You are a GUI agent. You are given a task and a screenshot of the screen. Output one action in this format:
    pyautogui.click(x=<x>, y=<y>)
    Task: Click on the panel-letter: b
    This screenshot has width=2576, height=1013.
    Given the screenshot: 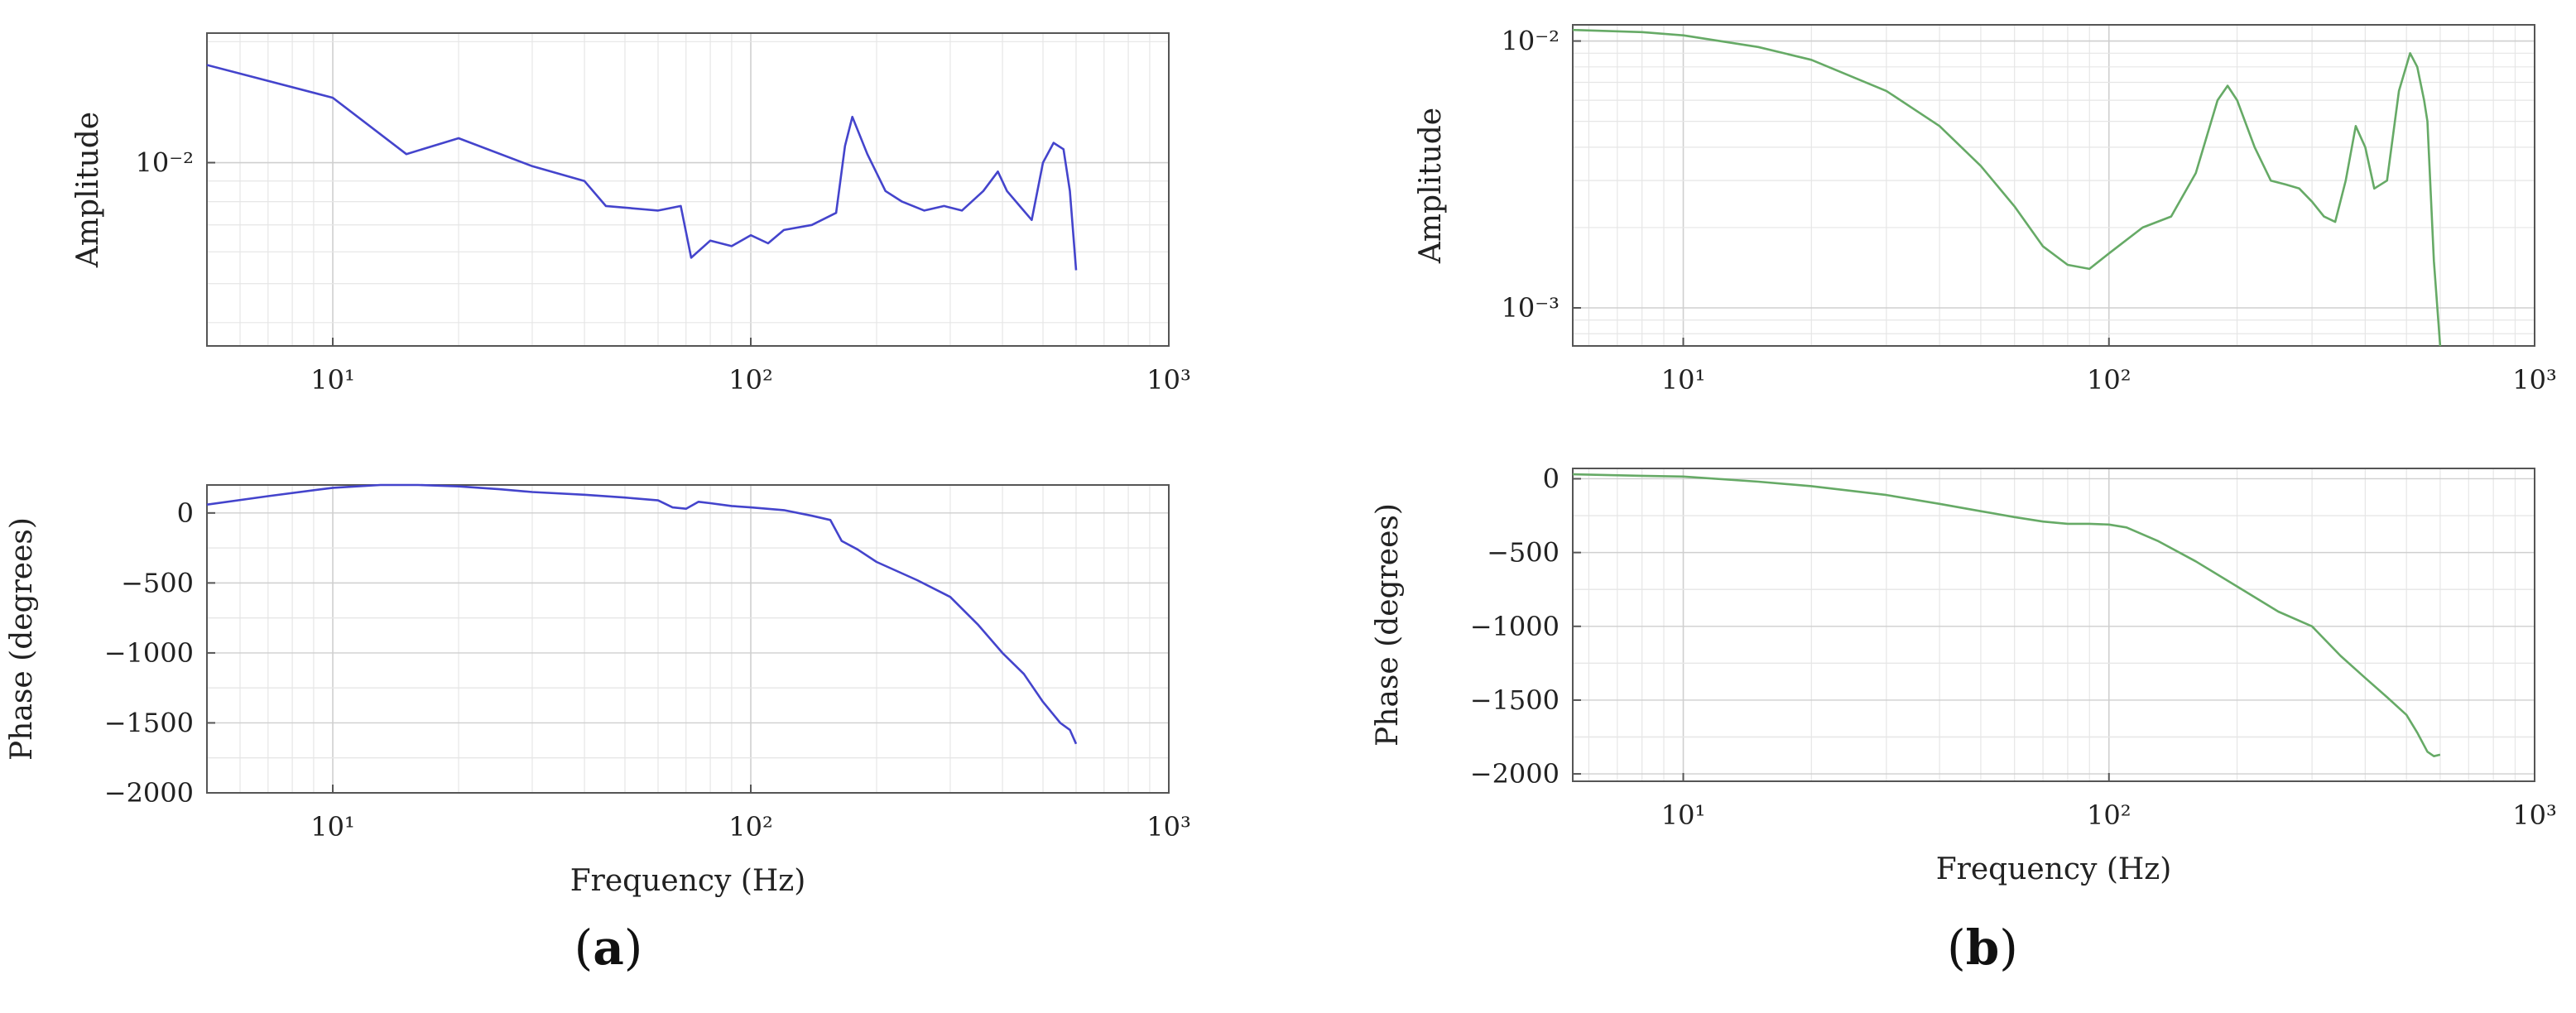 What is the action you would take?
    pyautogui.click(x=1983, y=948)
    